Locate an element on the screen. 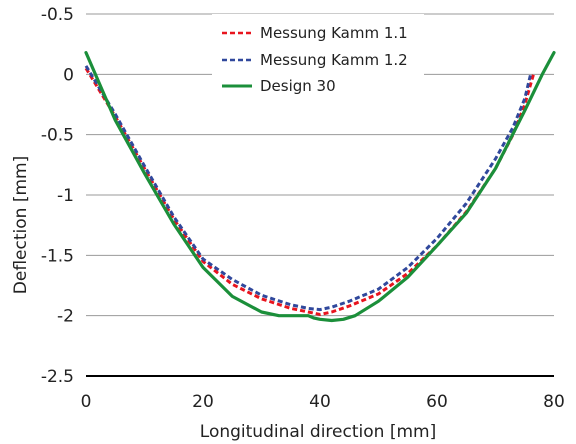 The width and height of the screenshot is (576, 444). x-tick-label: 0 is located at coordinates (86, 402).